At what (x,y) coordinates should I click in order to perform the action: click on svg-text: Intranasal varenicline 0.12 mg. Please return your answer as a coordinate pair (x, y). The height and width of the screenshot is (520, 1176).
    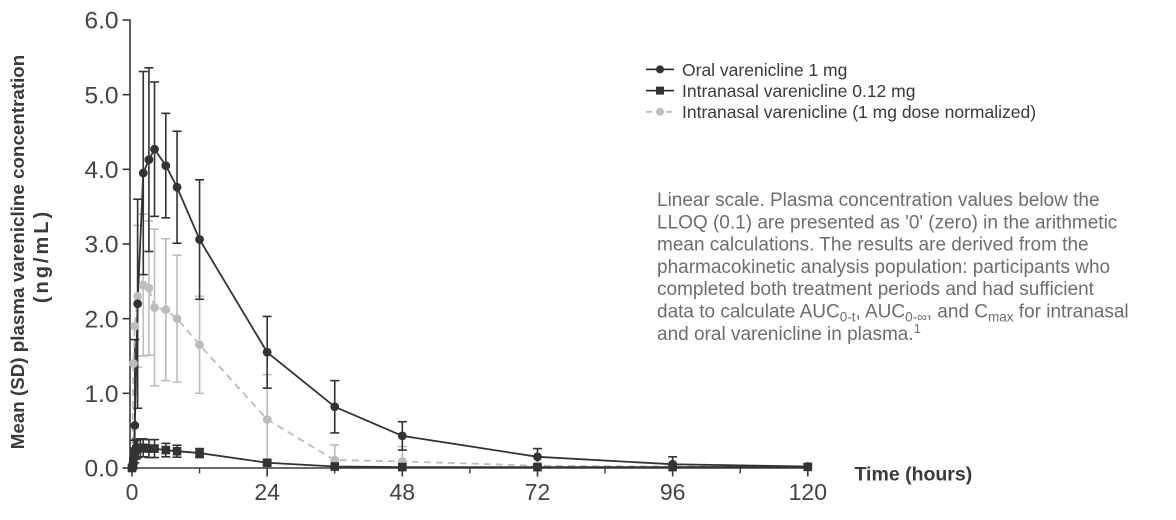
    Looking at the image, I should click on (798, 91).